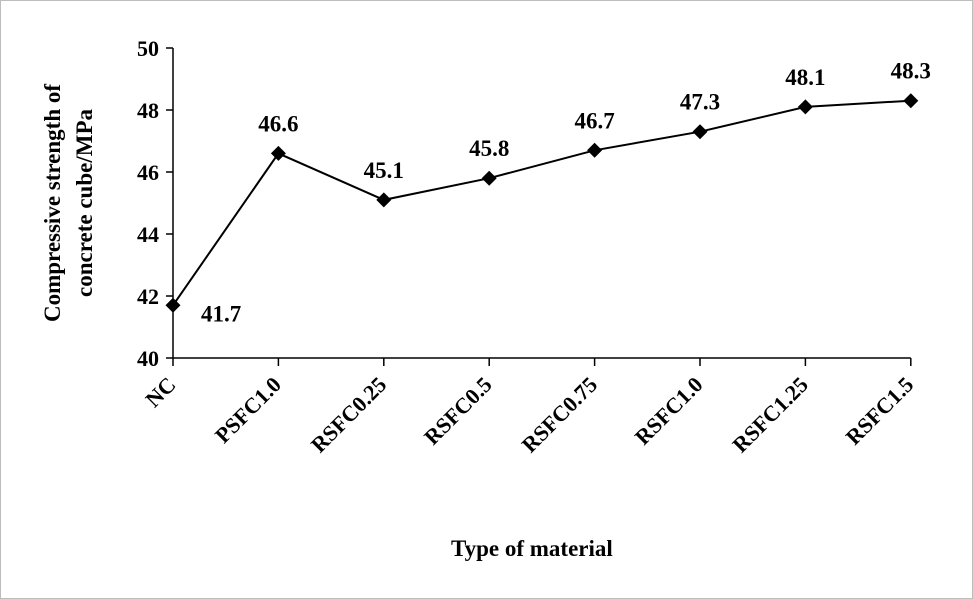  Describe the element at coordinates (84, 203) in the screenshot. I see `y-axis-title-line: concrete cube/MPa` at that location.